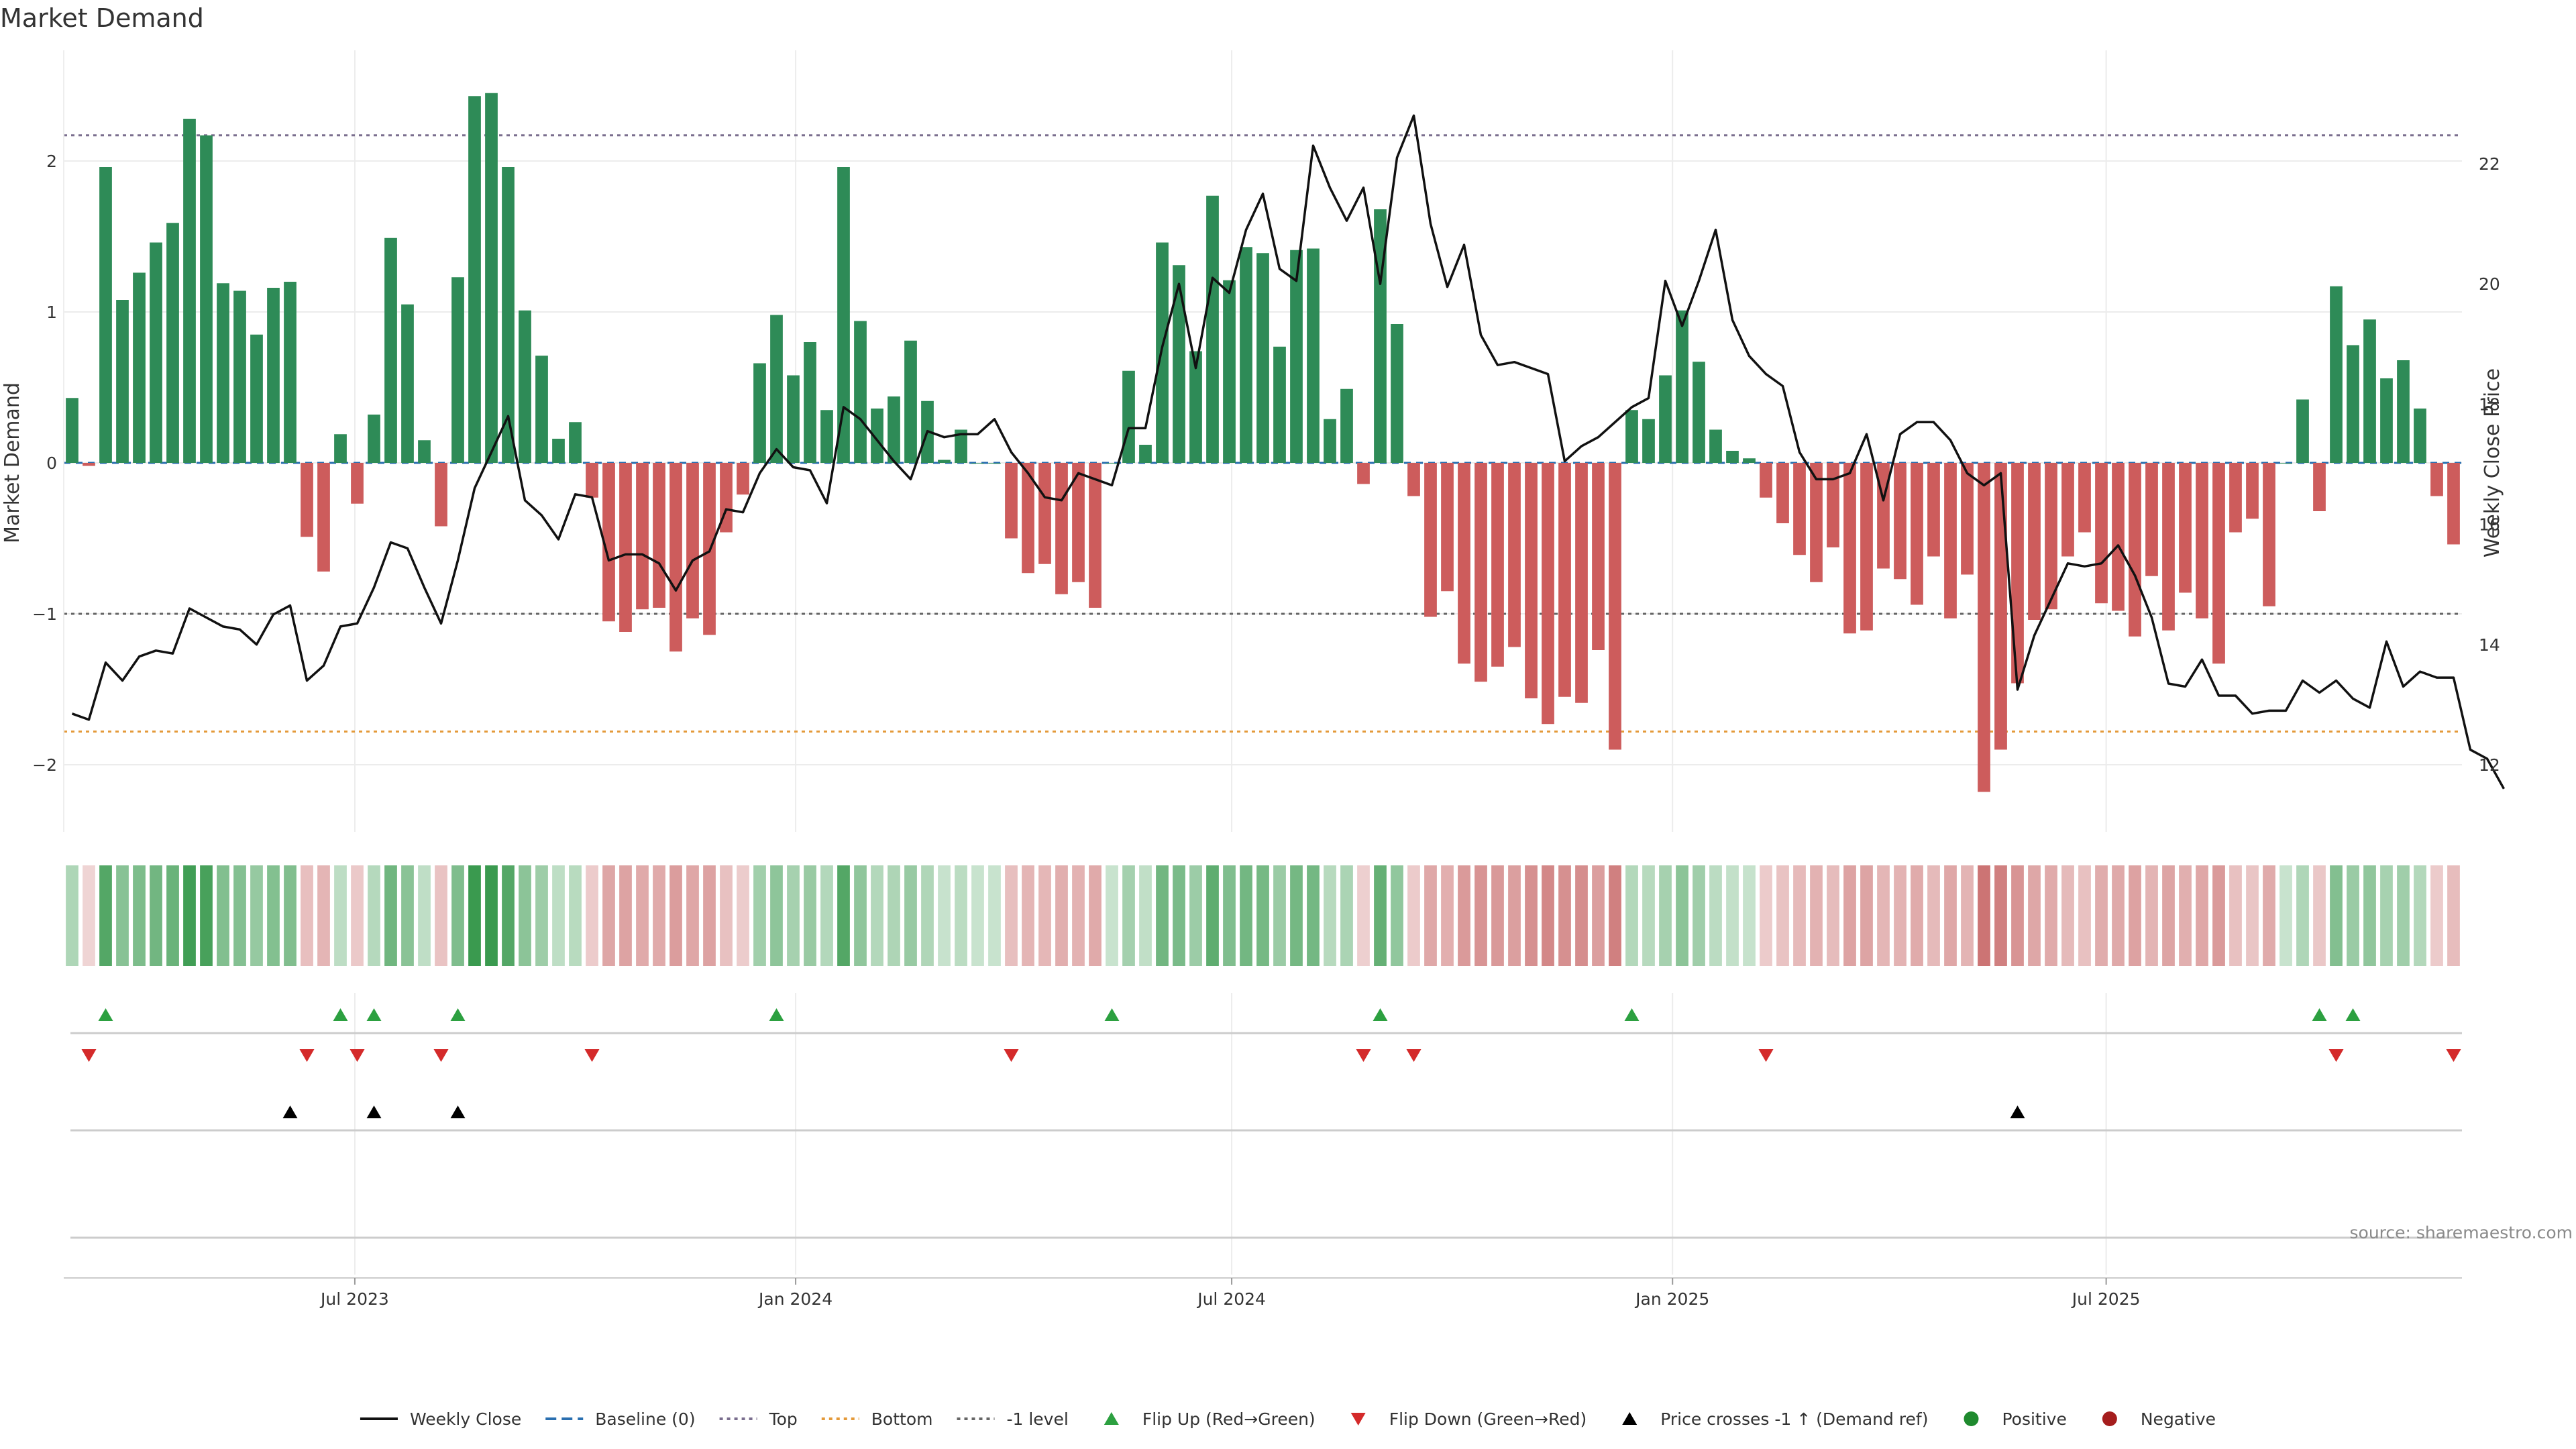 This screenshot has height=1449, width=2576. What do you see at coordinates (2489, 645) in the screenshot?
I see `right-tick-label: 14` at bounding box center [2489, 645].